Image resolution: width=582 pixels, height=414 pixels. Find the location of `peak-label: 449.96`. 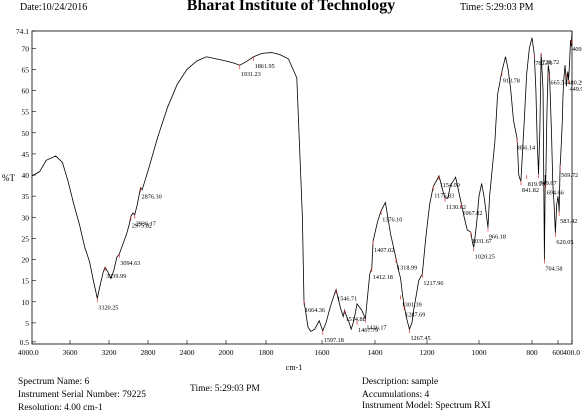

peak-label: 449.96 is located at coordinates (576, 89).